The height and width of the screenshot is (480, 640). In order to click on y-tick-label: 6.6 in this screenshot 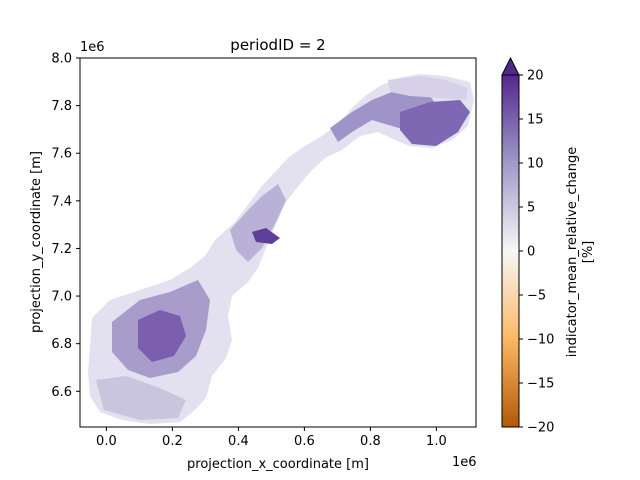, I will do `click(61, 392)`.